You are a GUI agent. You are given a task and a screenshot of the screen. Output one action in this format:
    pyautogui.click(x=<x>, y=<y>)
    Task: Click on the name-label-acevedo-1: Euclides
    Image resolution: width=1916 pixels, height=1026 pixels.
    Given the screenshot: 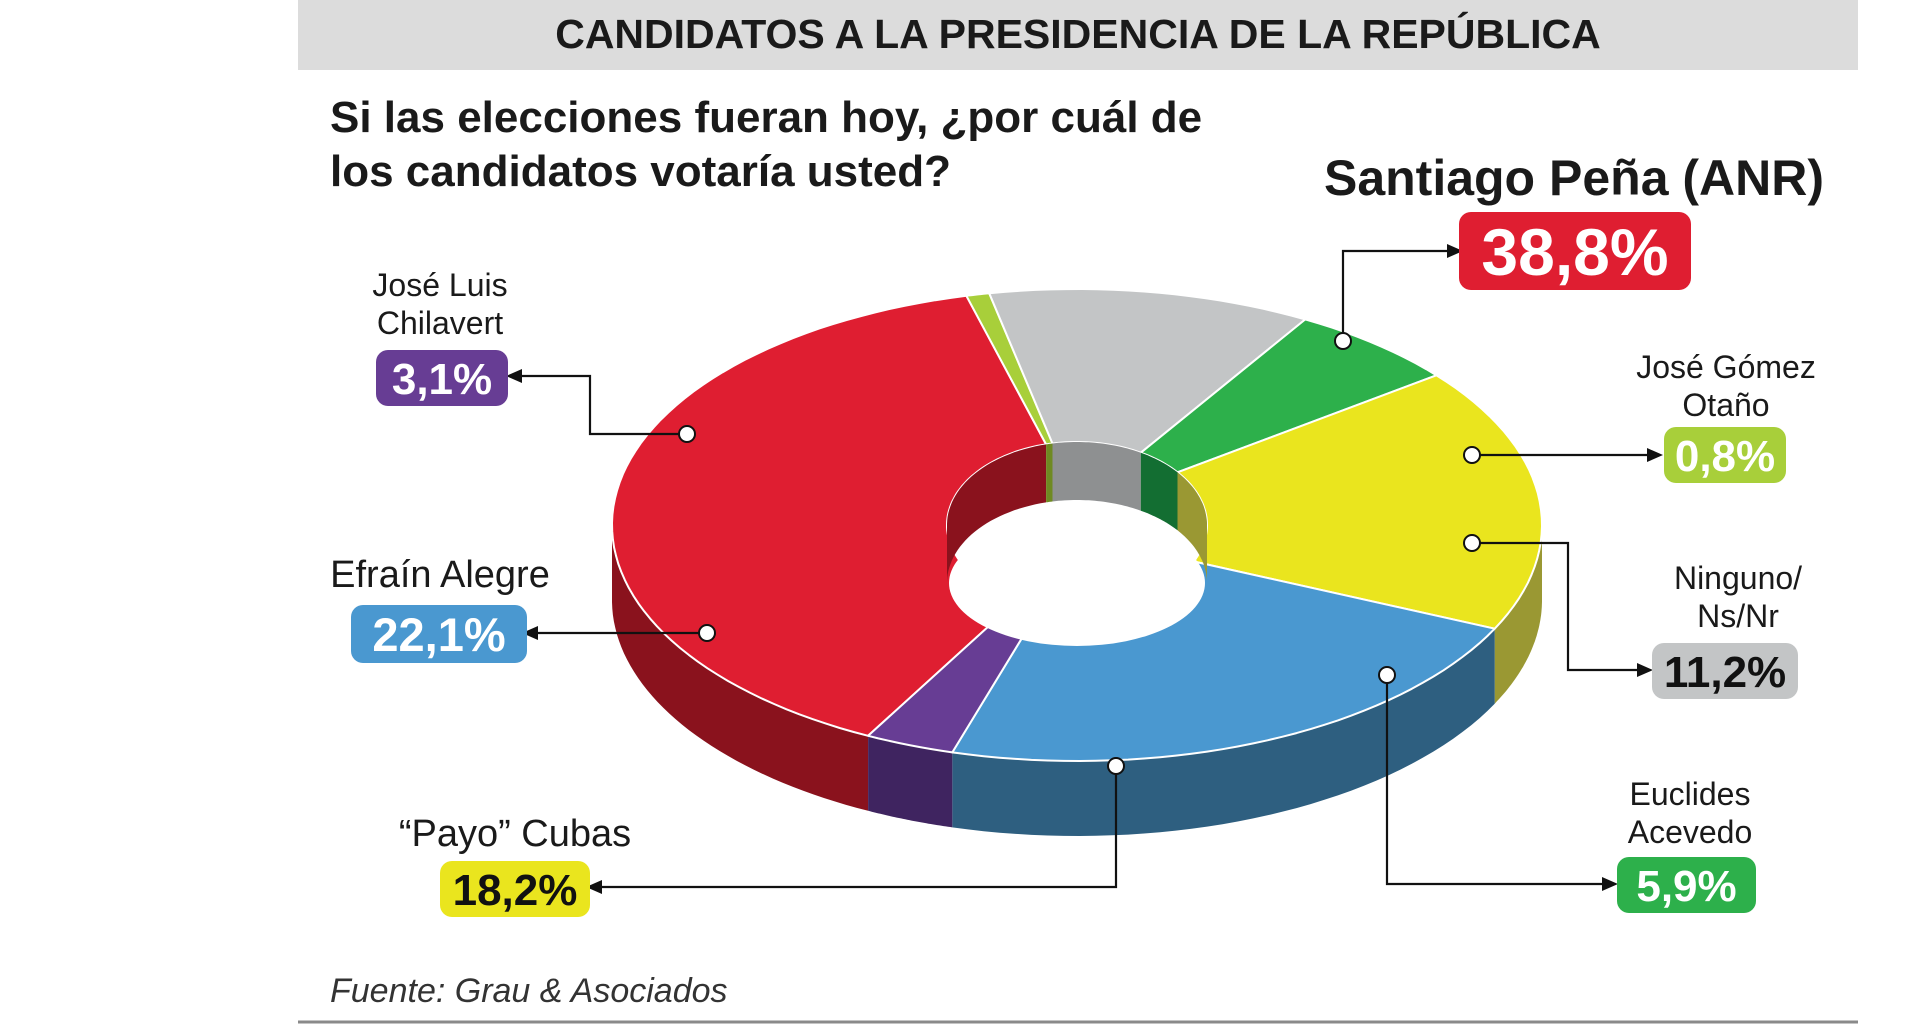 What is the action you would take?
    pyautogui.click(x=1690, y=794)
    